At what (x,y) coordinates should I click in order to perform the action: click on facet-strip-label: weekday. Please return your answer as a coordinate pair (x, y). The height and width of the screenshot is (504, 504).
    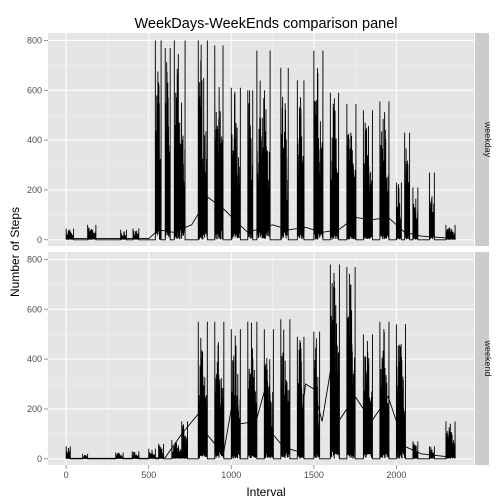
    Looking at the image, I should click on (488, 139).